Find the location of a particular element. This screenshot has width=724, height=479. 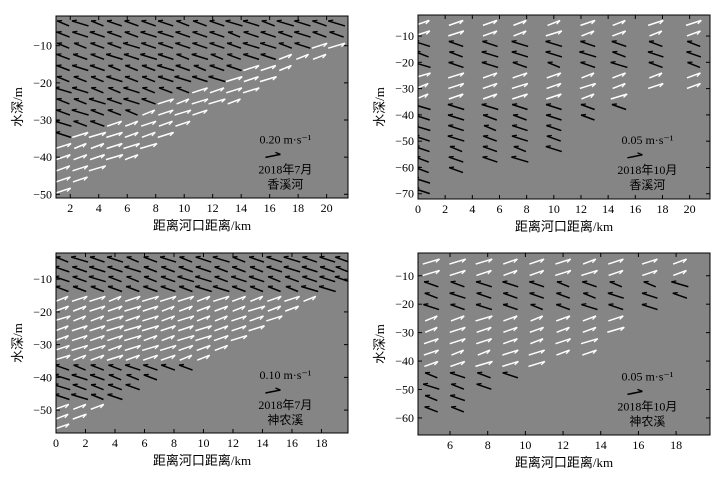

scale-label: 0.05 m·s⁻¹ is located at coordinates (647, 376).